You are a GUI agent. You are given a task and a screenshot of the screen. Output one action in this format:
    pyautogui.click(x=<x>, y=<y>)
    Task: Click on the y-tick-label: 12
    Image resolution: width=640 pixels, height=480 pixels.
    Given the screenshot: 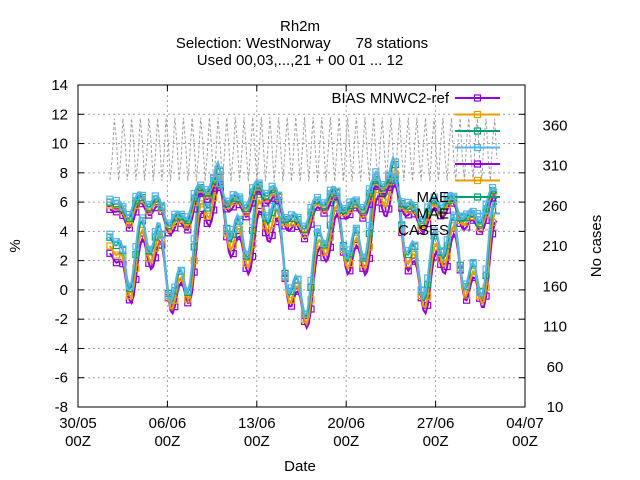 What is the action you would take?
    pyautogui.click(x=59, y=114)
    